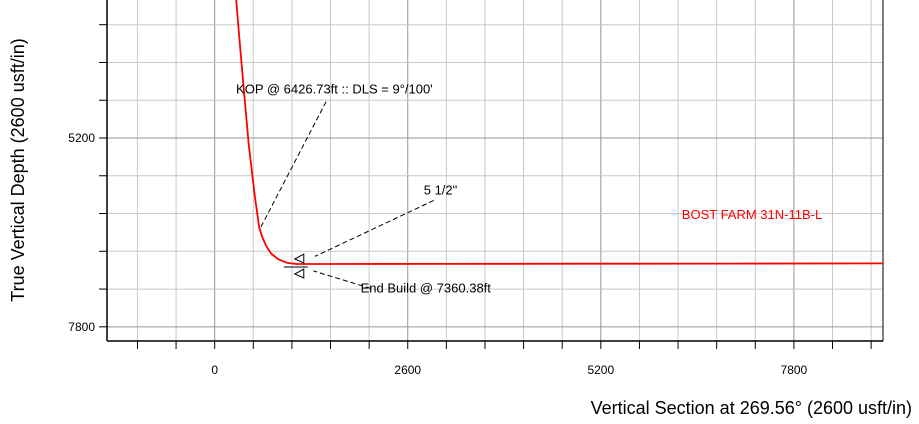  What do you see at coordinates (347, 195) in the screenshot?
I see `annotation-leaders` at bounding box center [347, 195].